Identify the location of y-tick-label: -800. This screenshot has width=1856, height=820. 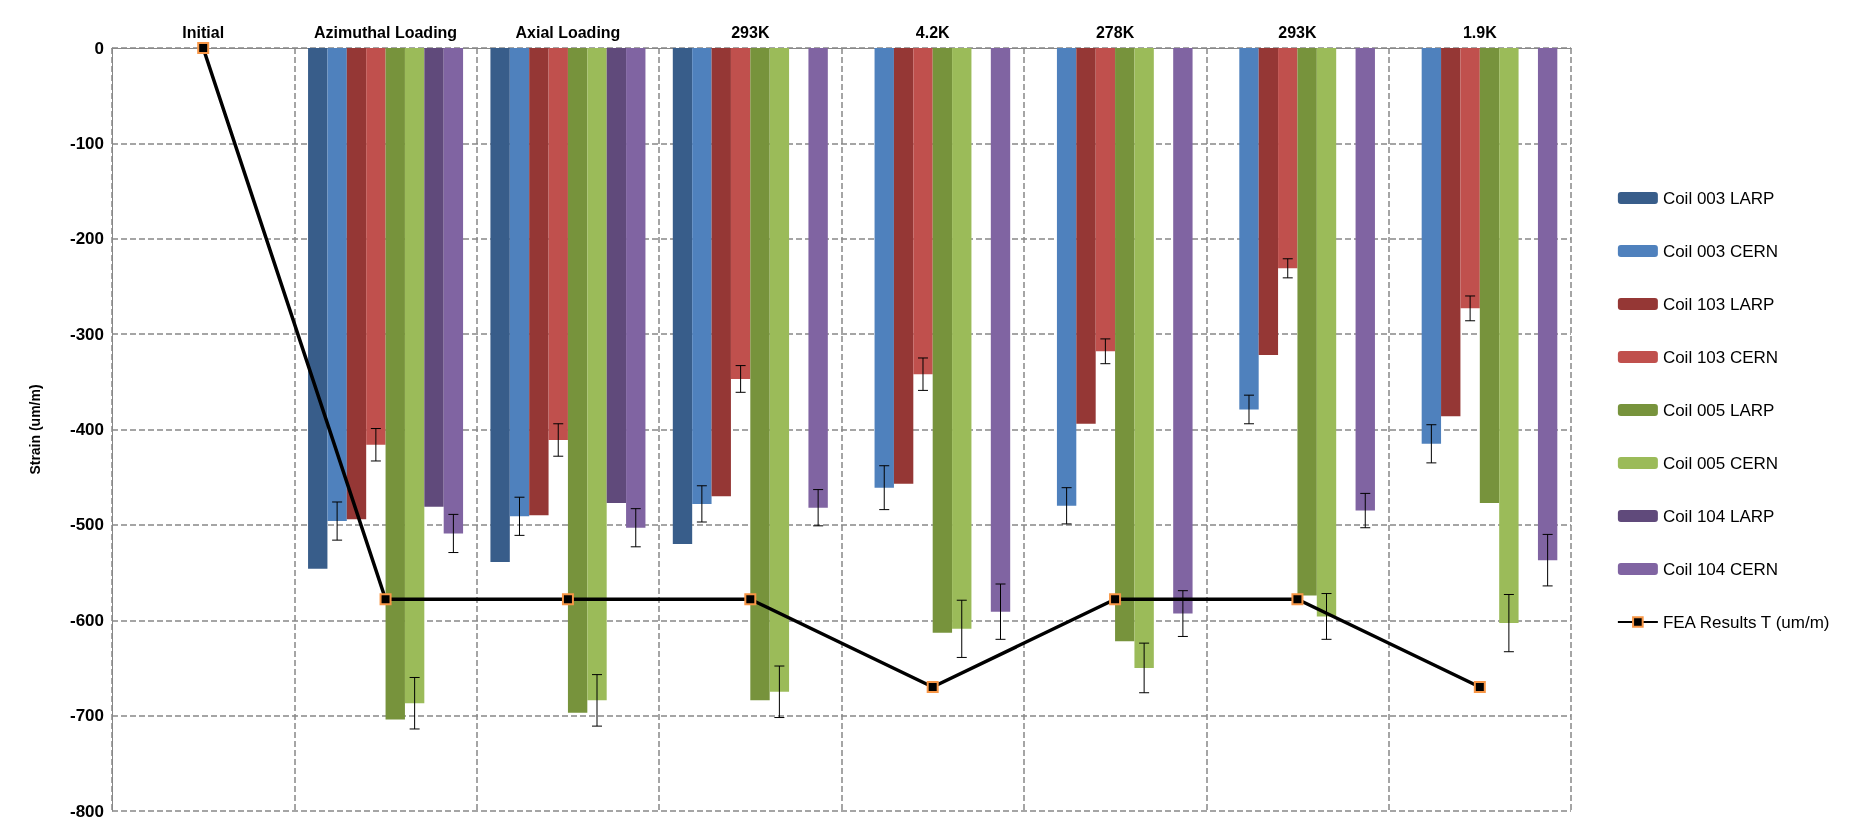
(86, 810).